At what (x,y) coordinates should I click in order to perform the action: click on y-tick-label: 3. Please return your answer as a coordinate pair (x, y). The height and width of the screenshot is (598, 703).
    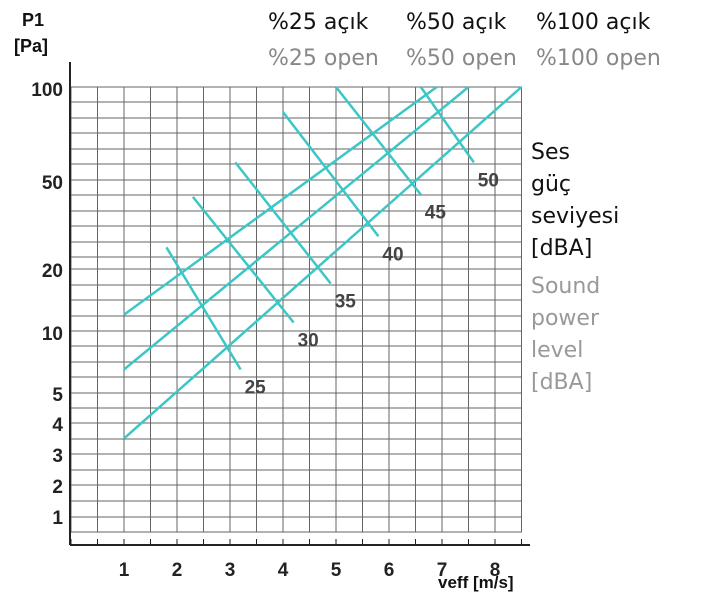
    Looking at the image, I should click on (57, 456).